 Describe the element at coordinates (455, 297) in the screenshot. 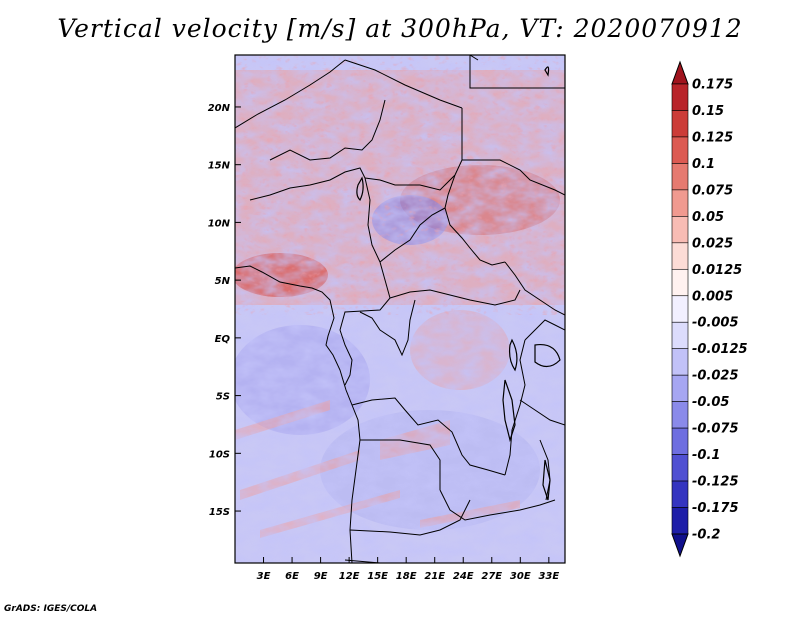

I see `border-car-drc` at that location.